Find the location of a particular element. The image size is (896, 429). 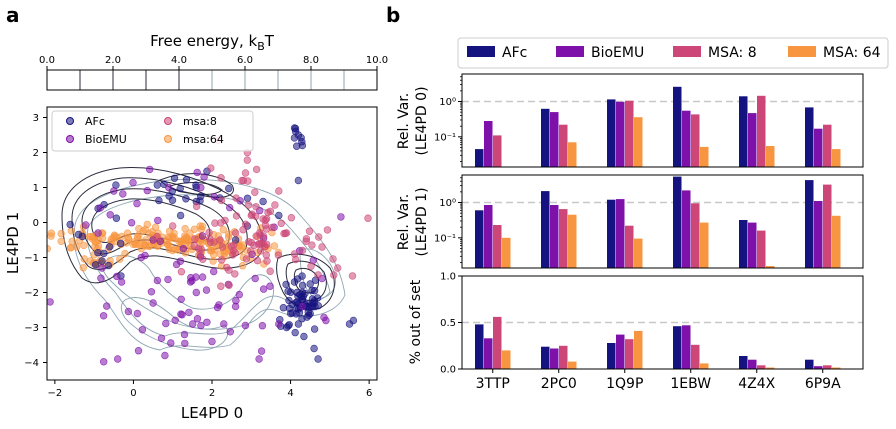

scatter-y-tick-label: 2 is located at coordinates (36, 153).